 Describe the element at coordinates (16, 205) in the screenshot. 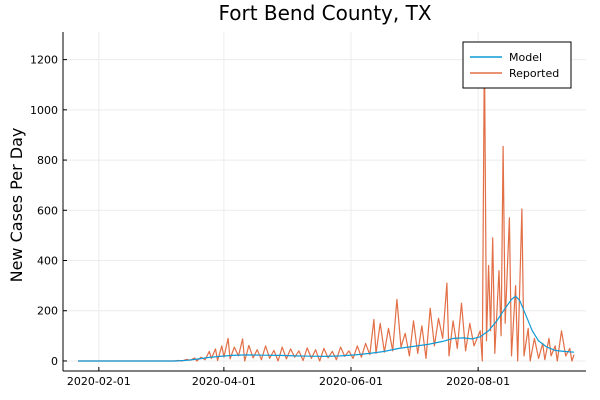

I see `y-axis-label: New Cases Per Day` at that location.